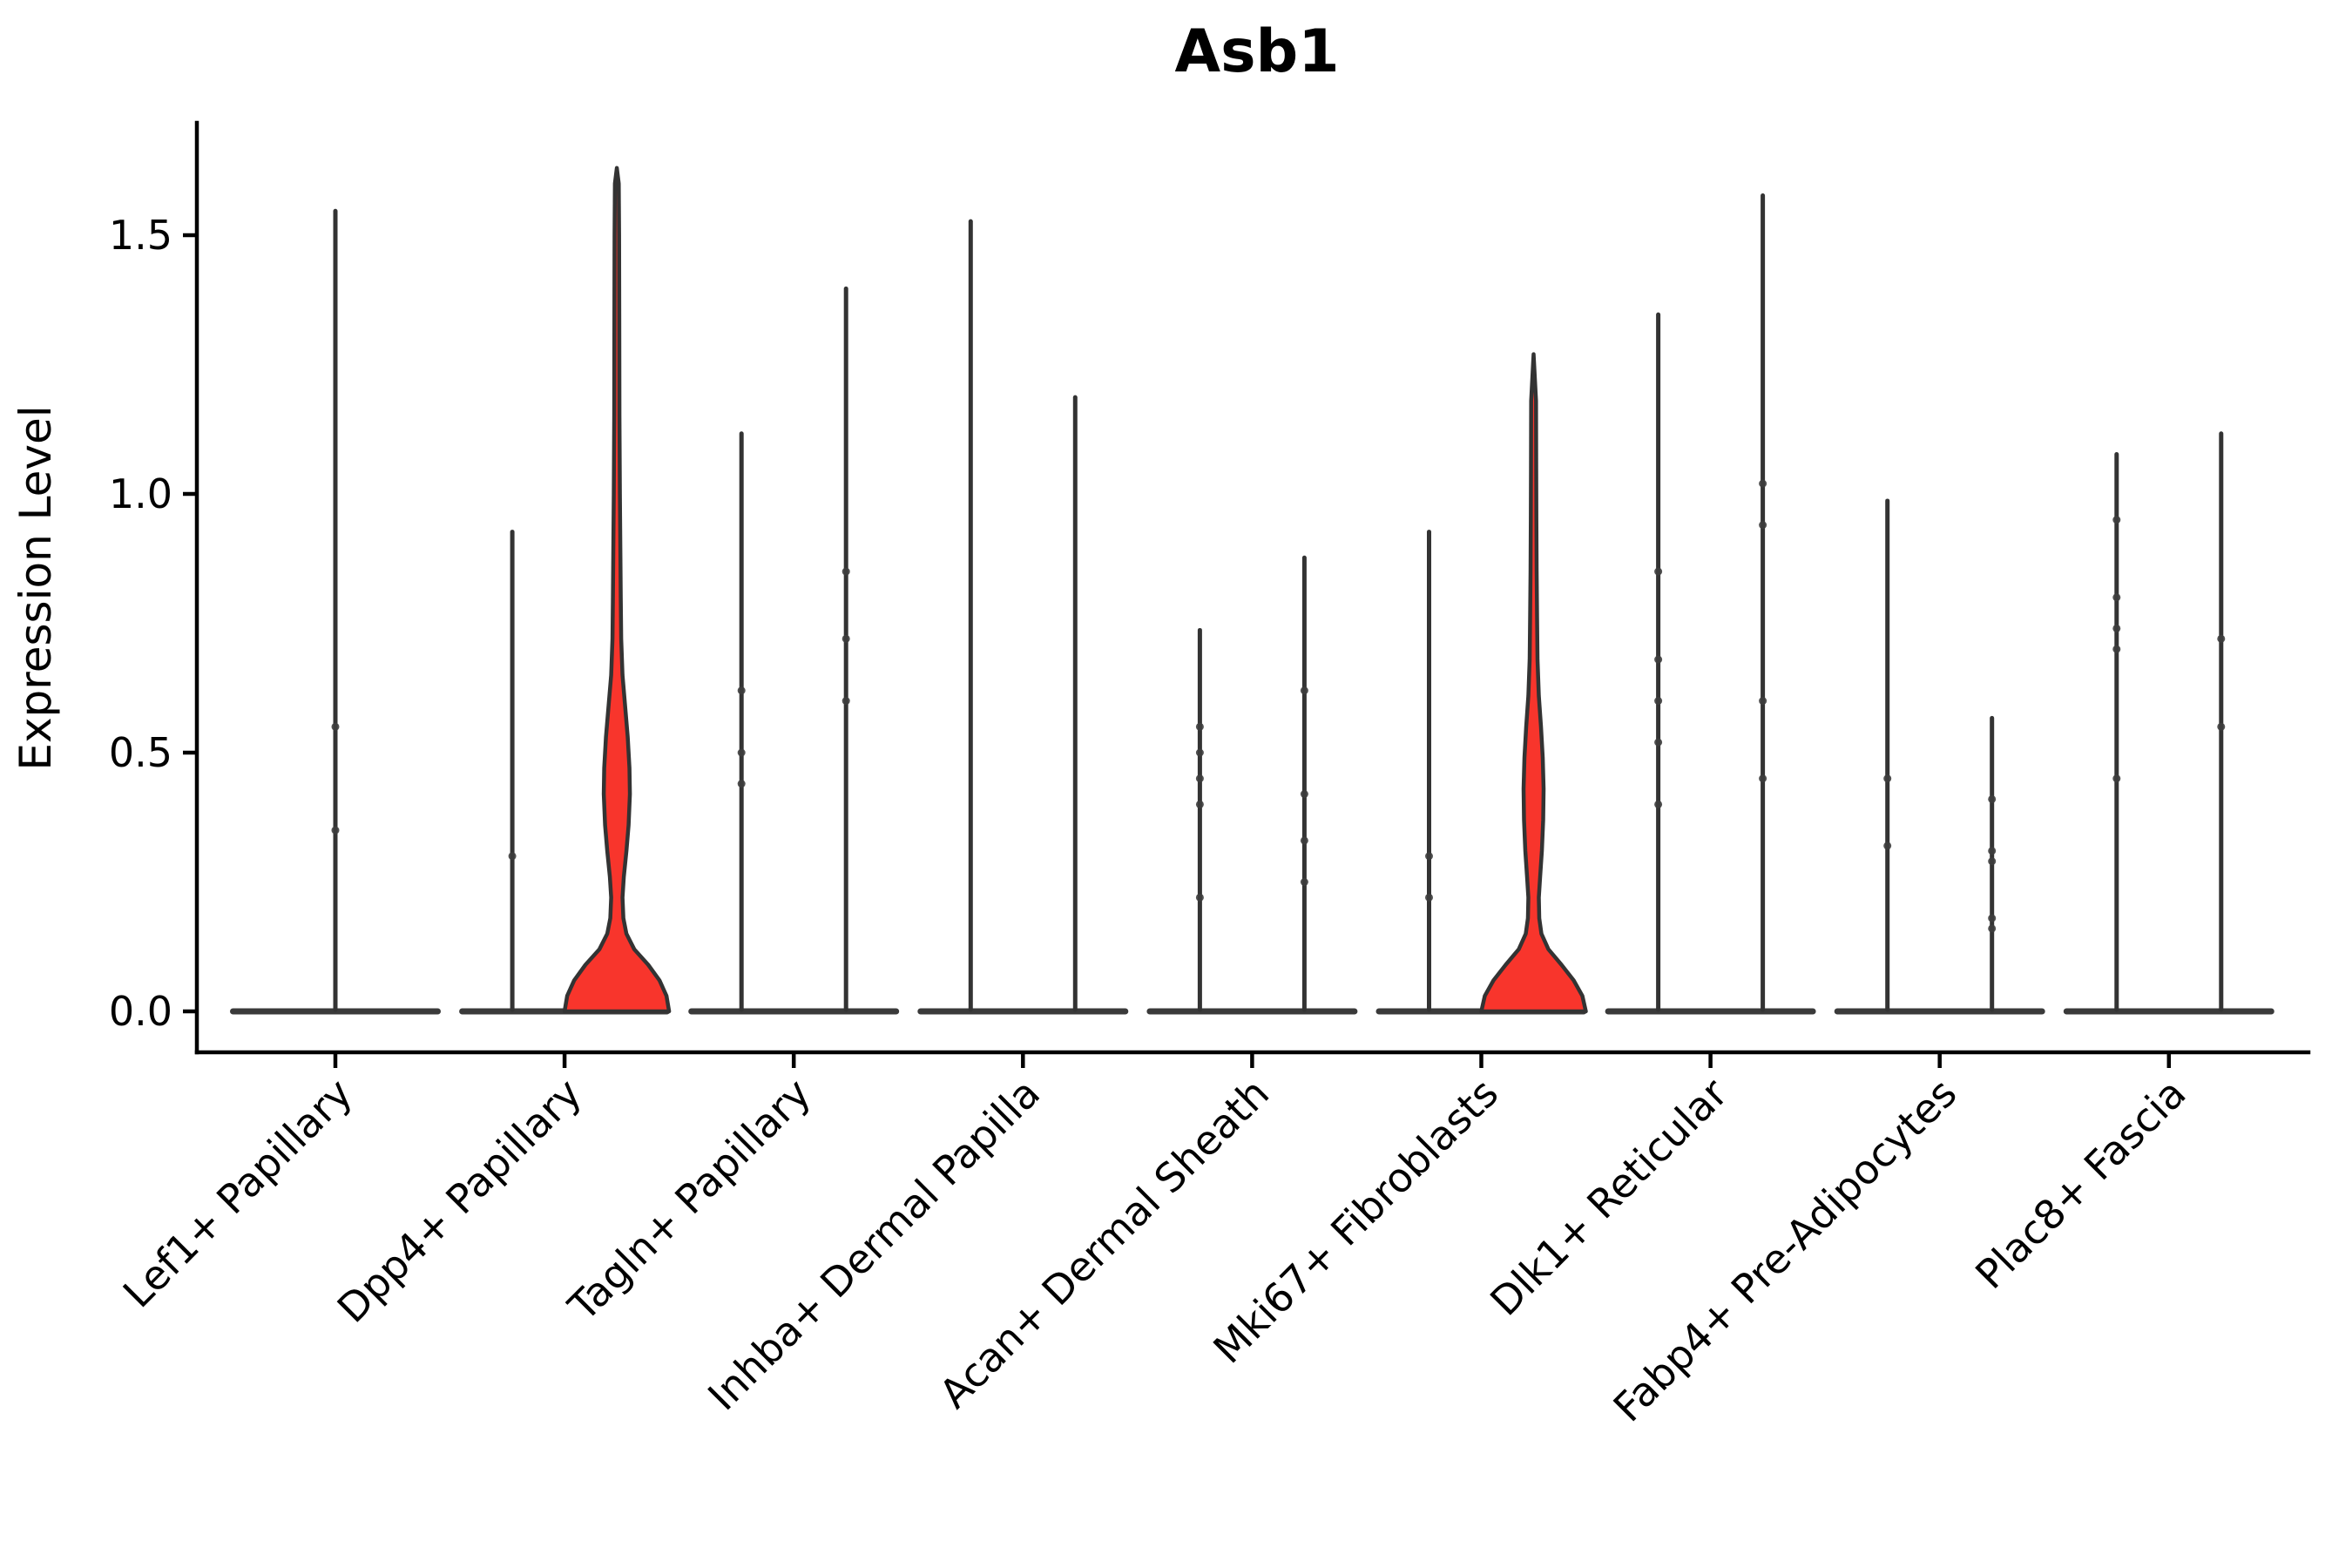 The height and width of the screenshot is (1568, 2352). I want to click on y-tick-label: 0.0, so click(140, 1012).